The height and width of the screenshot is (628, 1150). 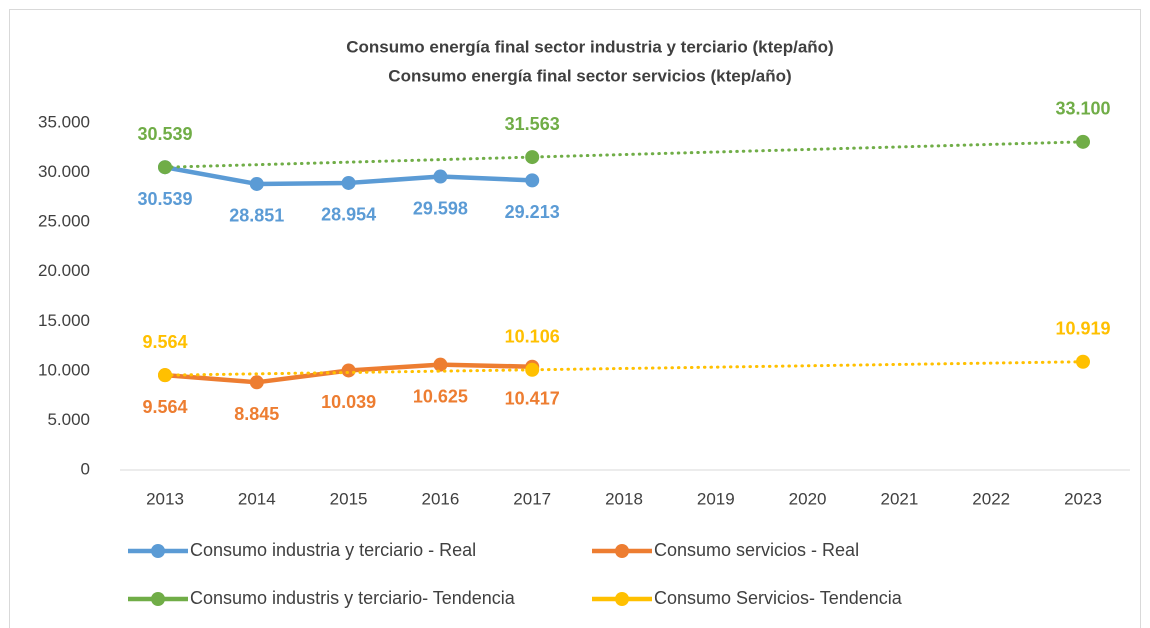 What do you see at coordinates (64, 369) in the screenshot?
I see `y-tick-label: 10.000` at bounding box center [64, 369].